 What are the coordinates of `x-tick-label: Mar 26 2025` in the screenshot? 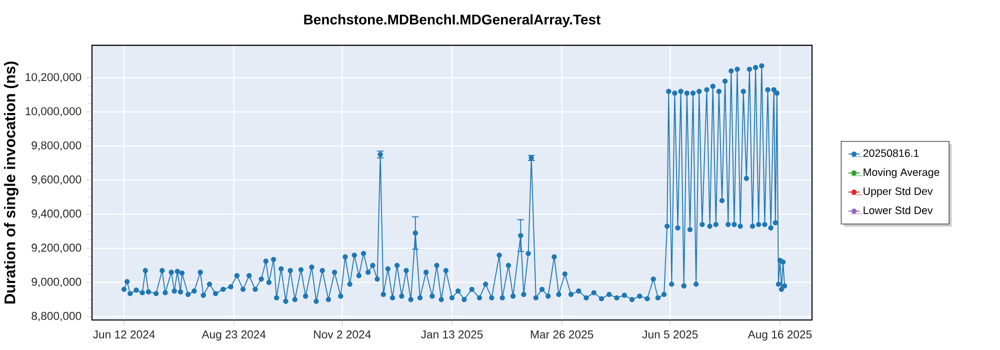 It's located at (562, 334).